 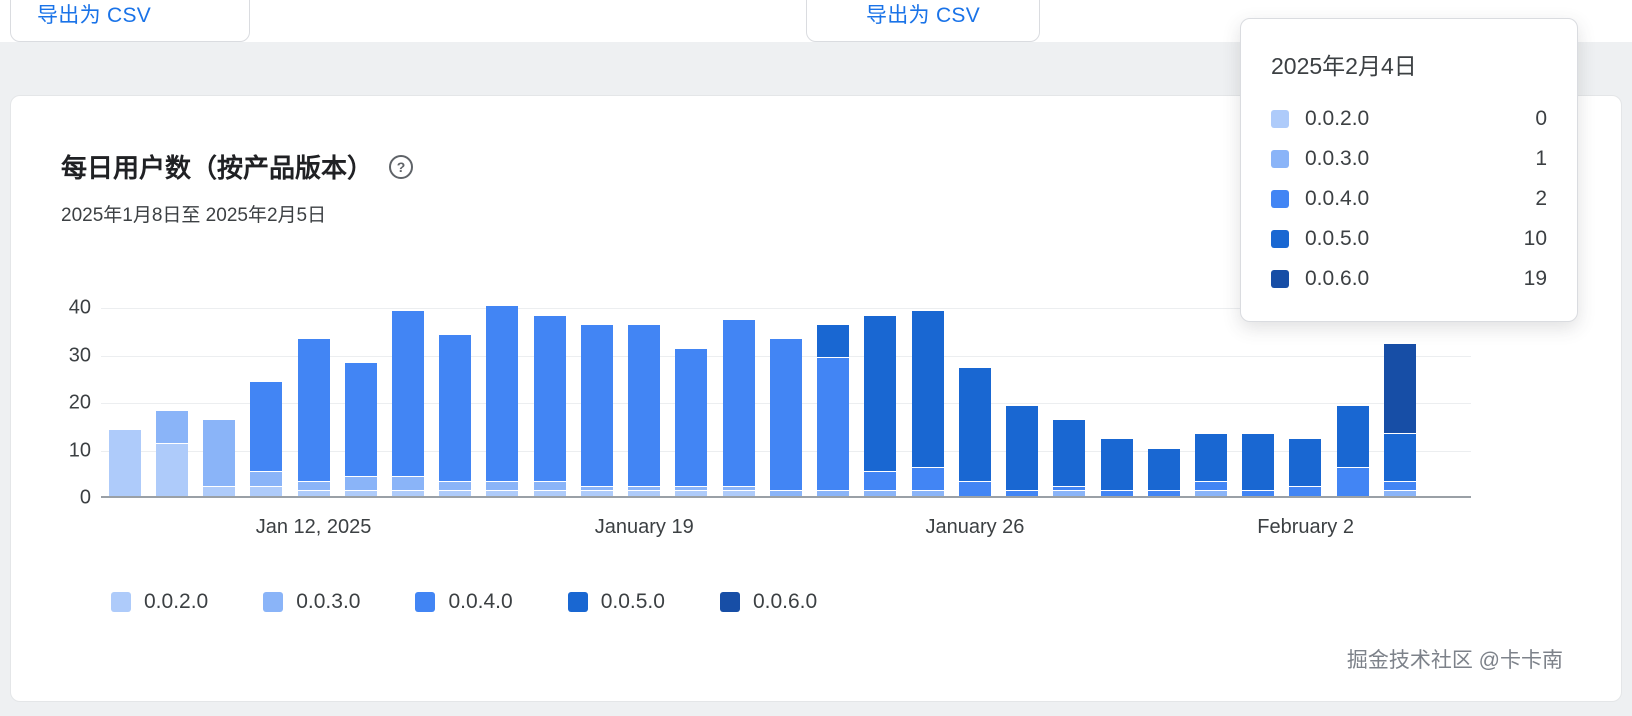 What do you see at coordinates (616, 602) in the screenshot?
I see `legend-item-0.0.5.0: 0.0.5.0` at bounding box center [616, 602].